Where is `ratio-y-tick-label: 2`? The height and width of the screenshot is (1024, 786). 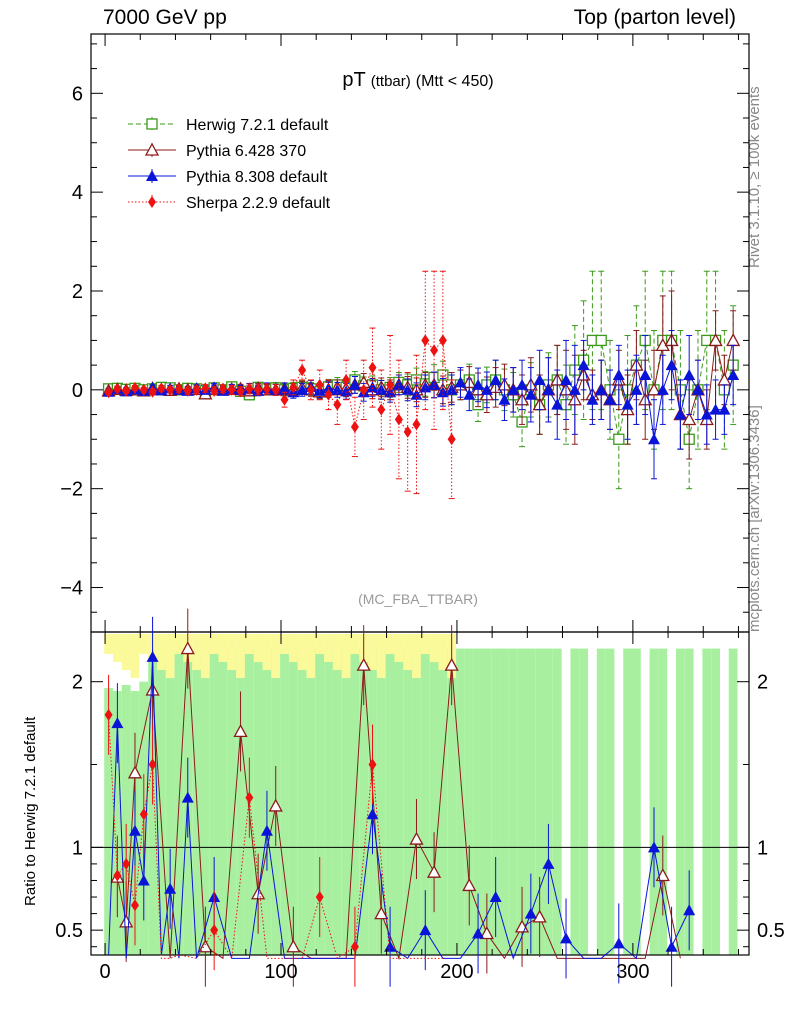
ratio-y-tick-label: 2 is located at coordinates (77, 683).